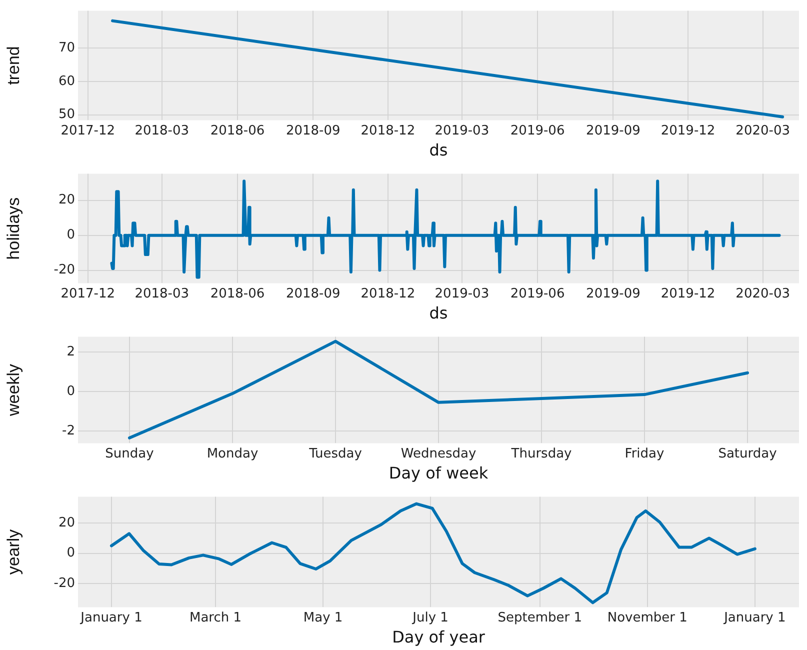 Image resolution: width=807 pixels, height=650 pixels. I want to click on x-axis-title: Day of year, so click(439, 637).